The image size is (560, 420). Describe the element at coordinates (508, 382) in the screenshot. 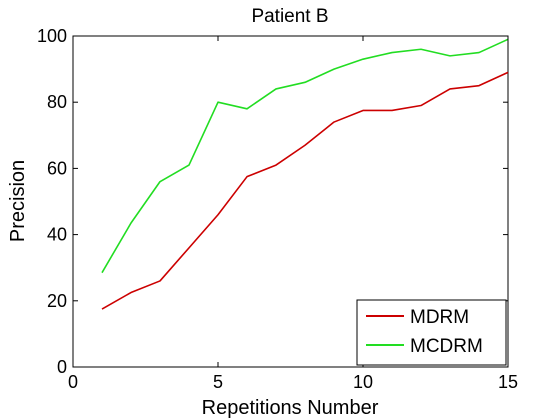

I see `x-tick-label: 15` at that location.